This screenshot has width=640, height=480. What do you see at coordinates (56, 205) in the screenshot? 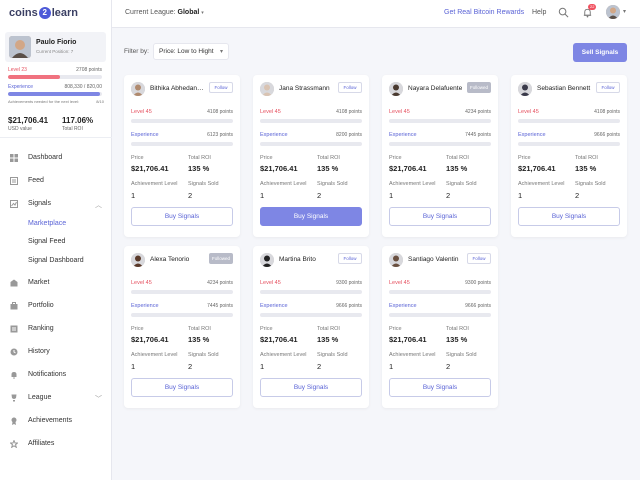
I see `sidebar-item-signals: Signals ︿` at bounding box center [56, 205].